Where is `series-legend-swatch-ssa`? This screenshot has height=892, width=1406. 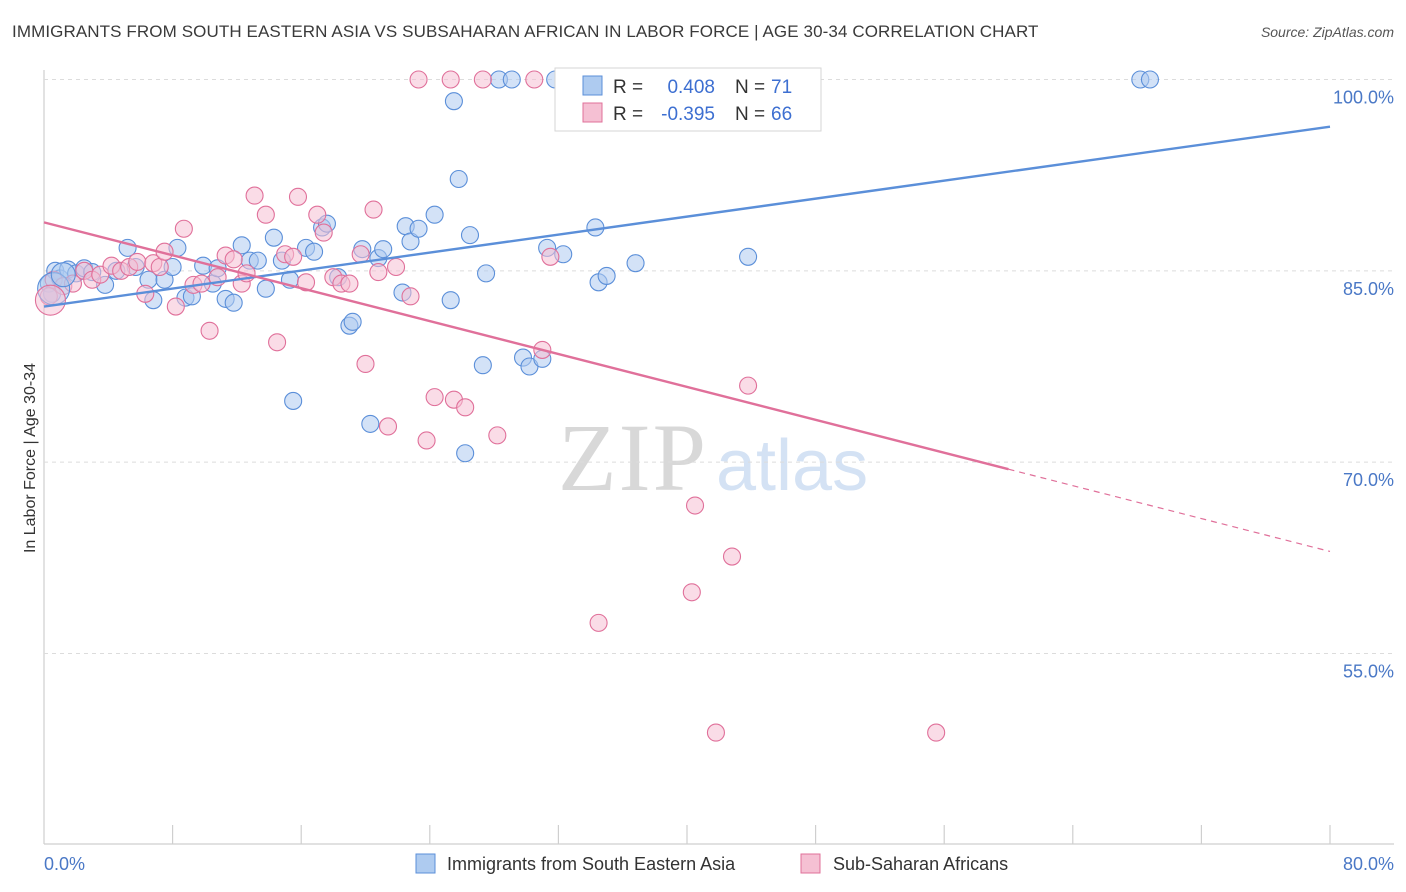 series-legend-swatch-ssa is located at coordinates (810, 863).